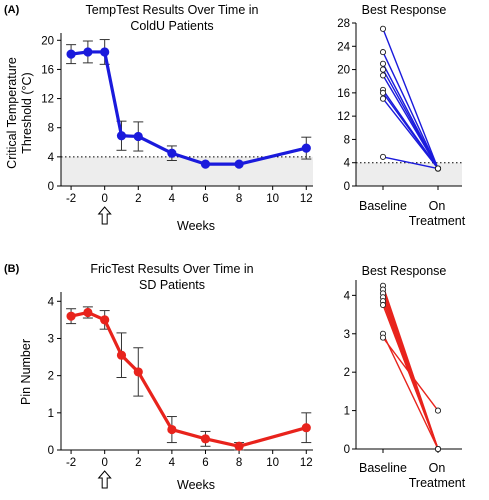 Image resolution: width=489 pixels, height=500 pixels. Describe the element at coordinates (51, 414) in the screenshot. I see `chart-b-ytick-label: 1` at that location.